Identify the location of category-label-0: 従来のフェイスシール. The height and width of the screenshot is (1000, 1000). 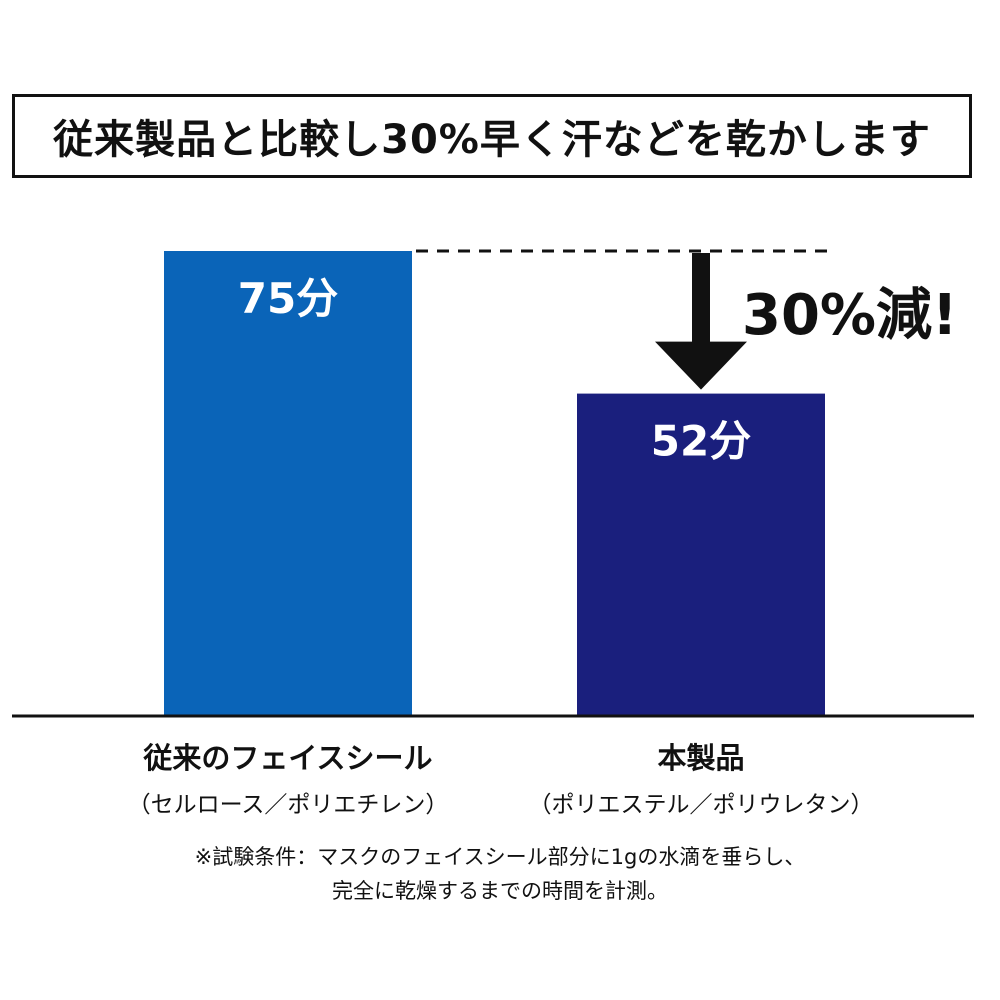
(288, 758).